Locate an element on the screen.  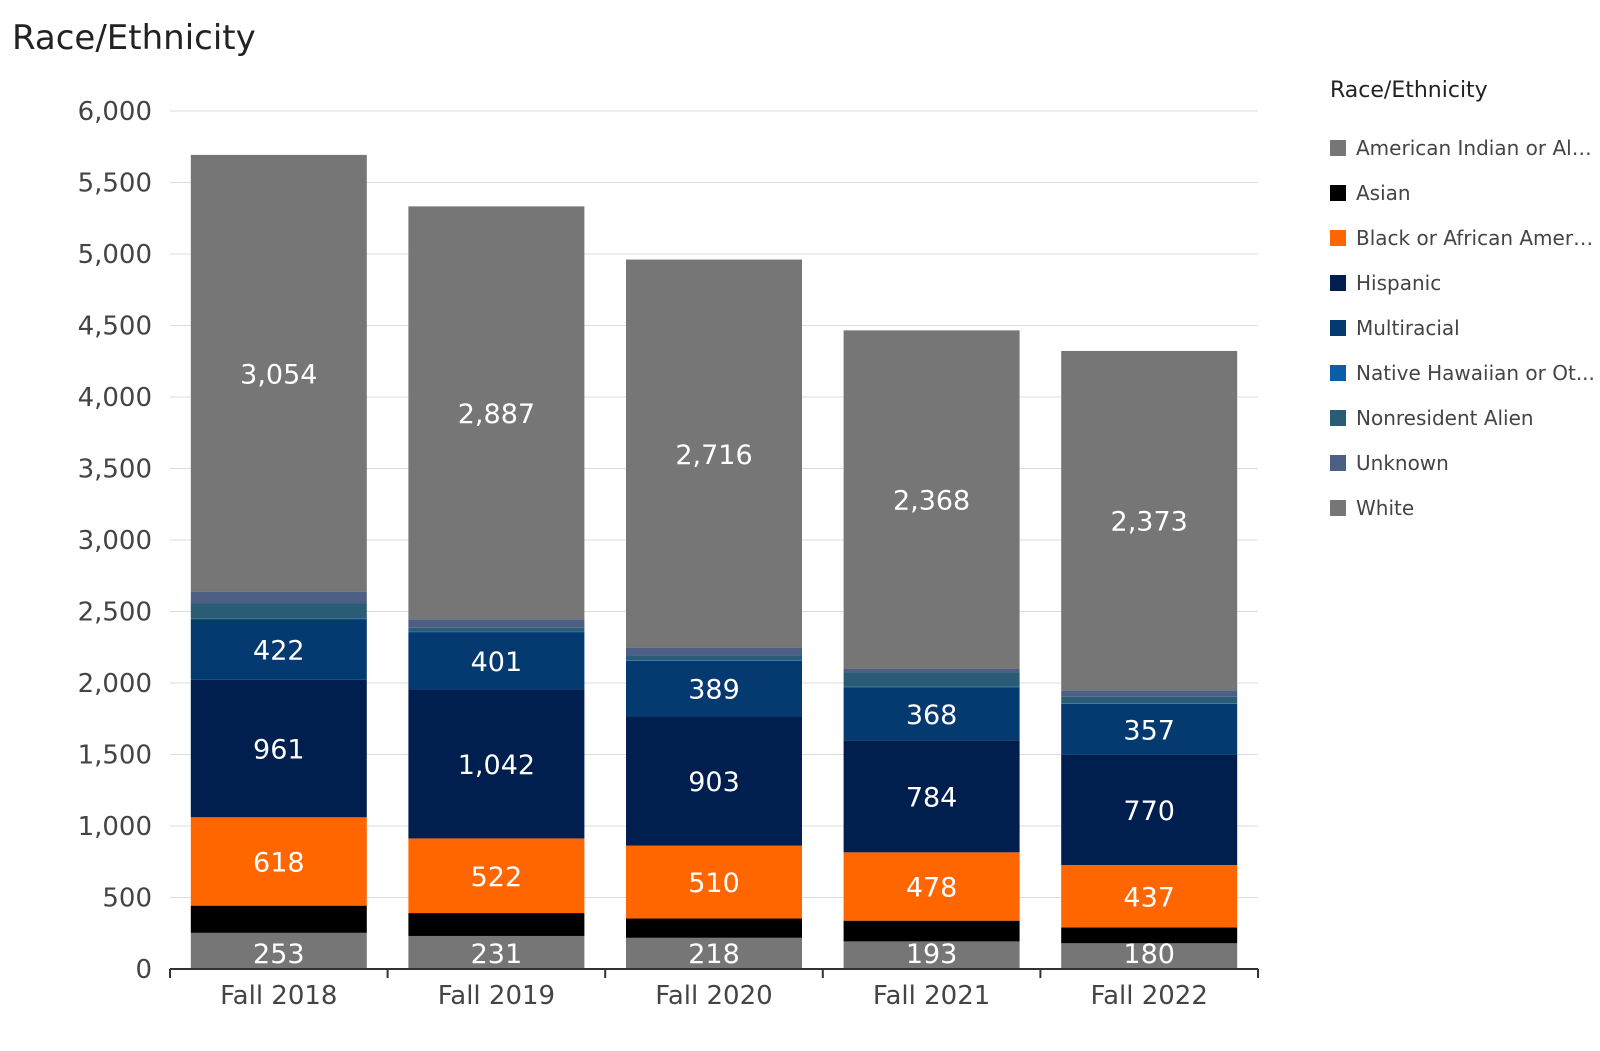
data-label: 3,054 is located at coordinates (278, 374).